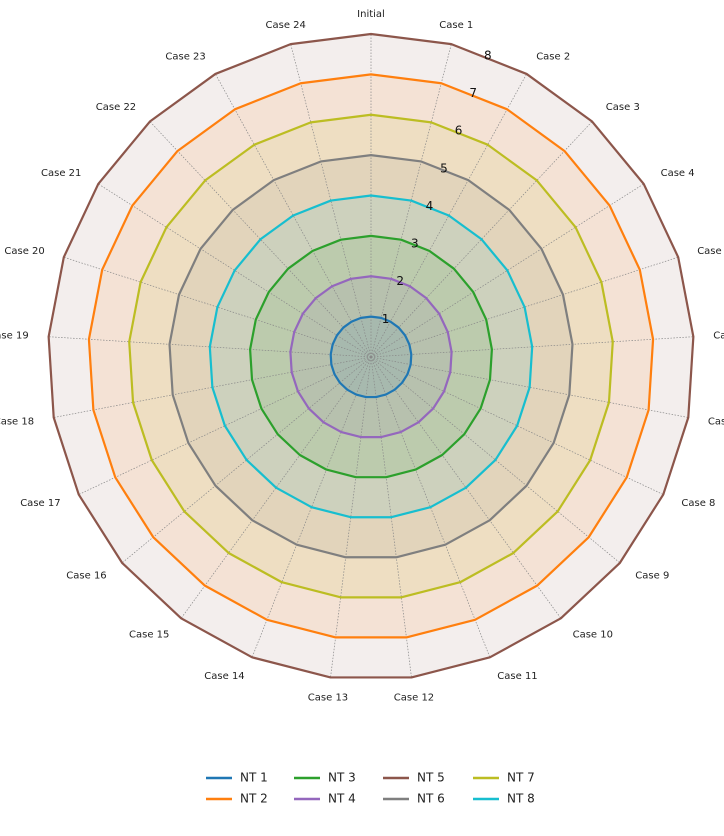  Describe the element at coordinates (414, 697) in the screenshot. I see `category-label-case-12: Case 12` at that location.